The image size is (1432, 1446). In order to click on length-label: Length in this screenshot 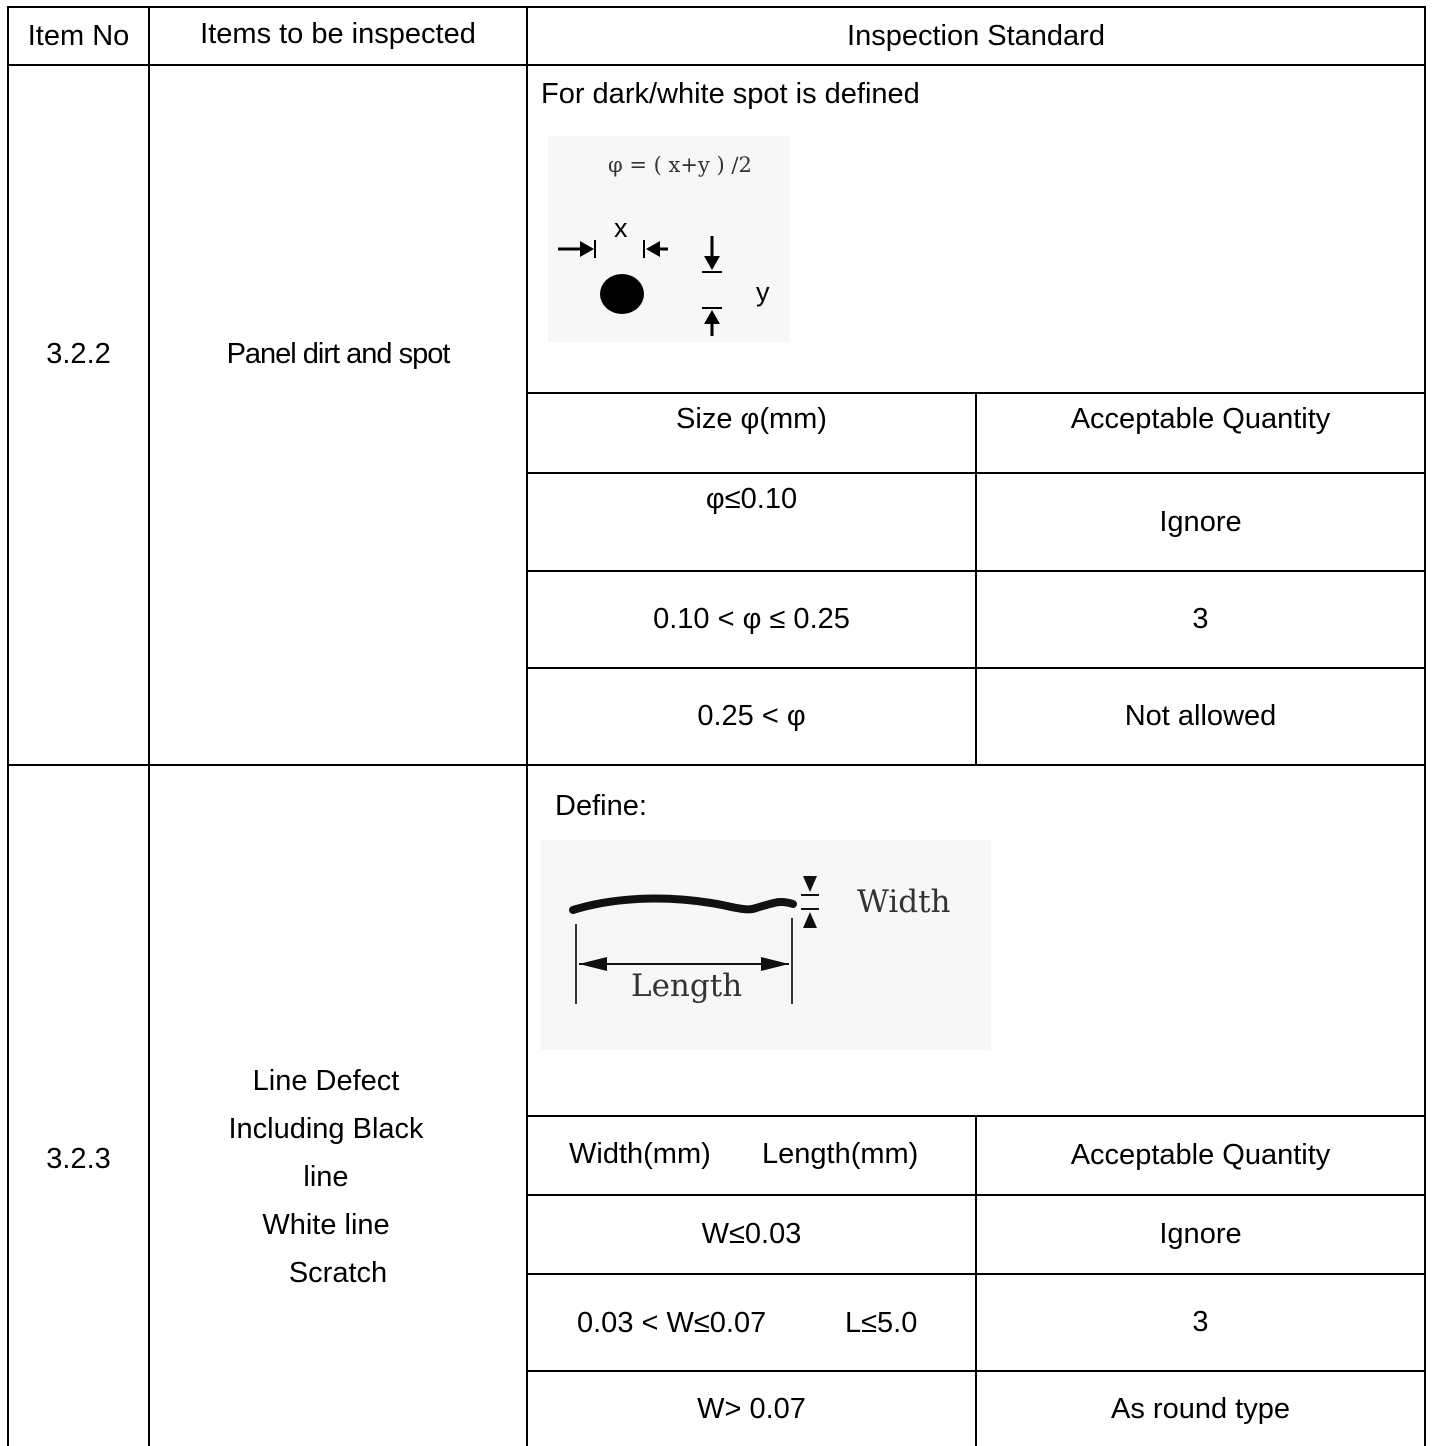, I will do `click(686, 986)`.